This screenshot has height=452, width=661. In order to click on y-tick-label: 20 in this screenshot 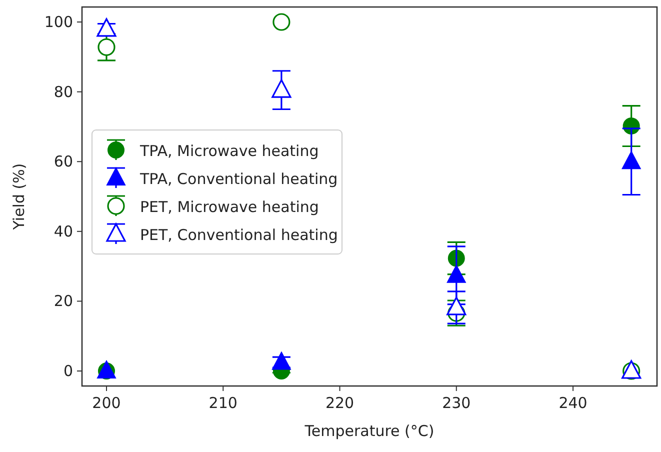, I will do `click(63, 301)`.